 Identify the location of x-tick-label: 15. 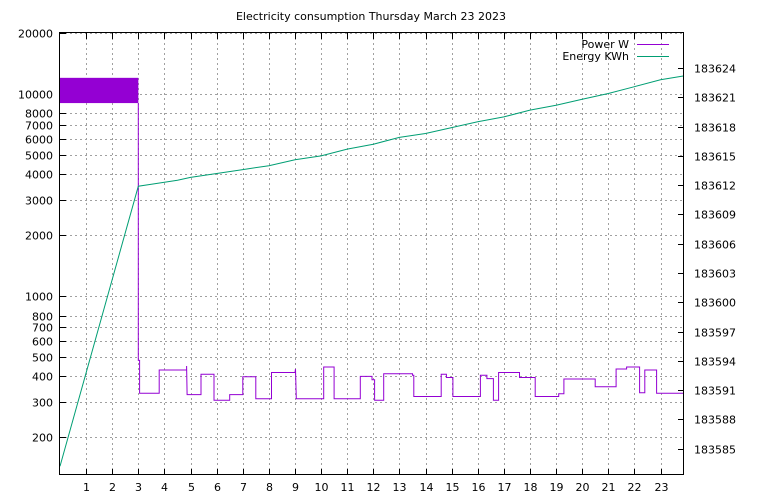
(453, 487).